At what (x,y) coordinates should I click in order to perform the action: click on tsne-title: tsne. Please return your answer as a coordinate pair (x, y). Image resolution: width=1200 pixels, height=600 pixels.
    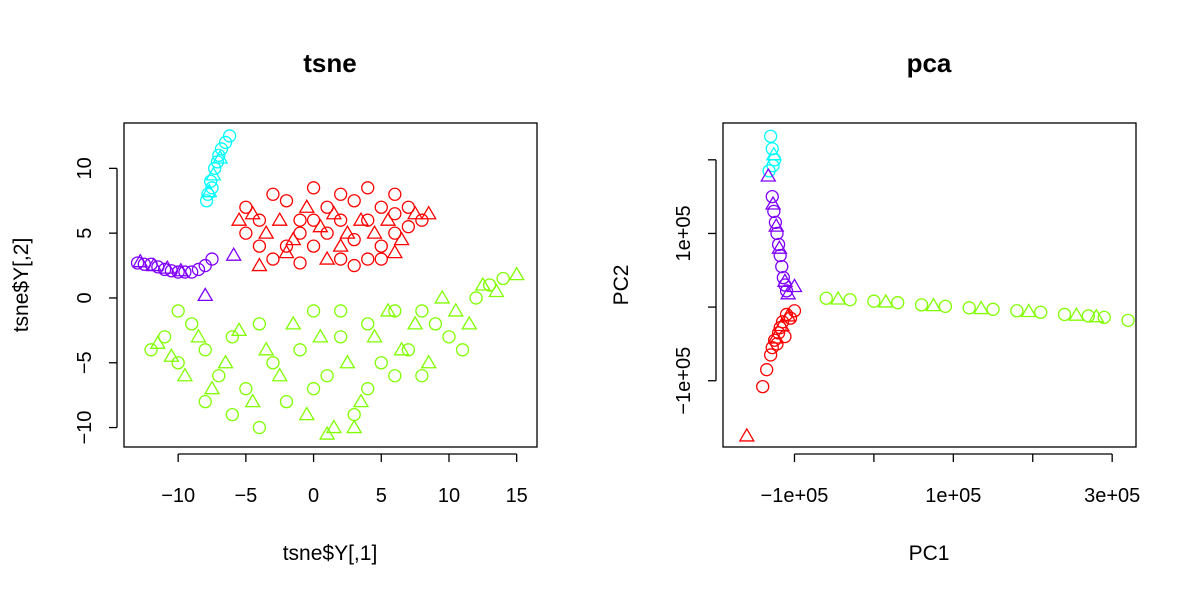
    Looking at the image, I should click on (329, 63).